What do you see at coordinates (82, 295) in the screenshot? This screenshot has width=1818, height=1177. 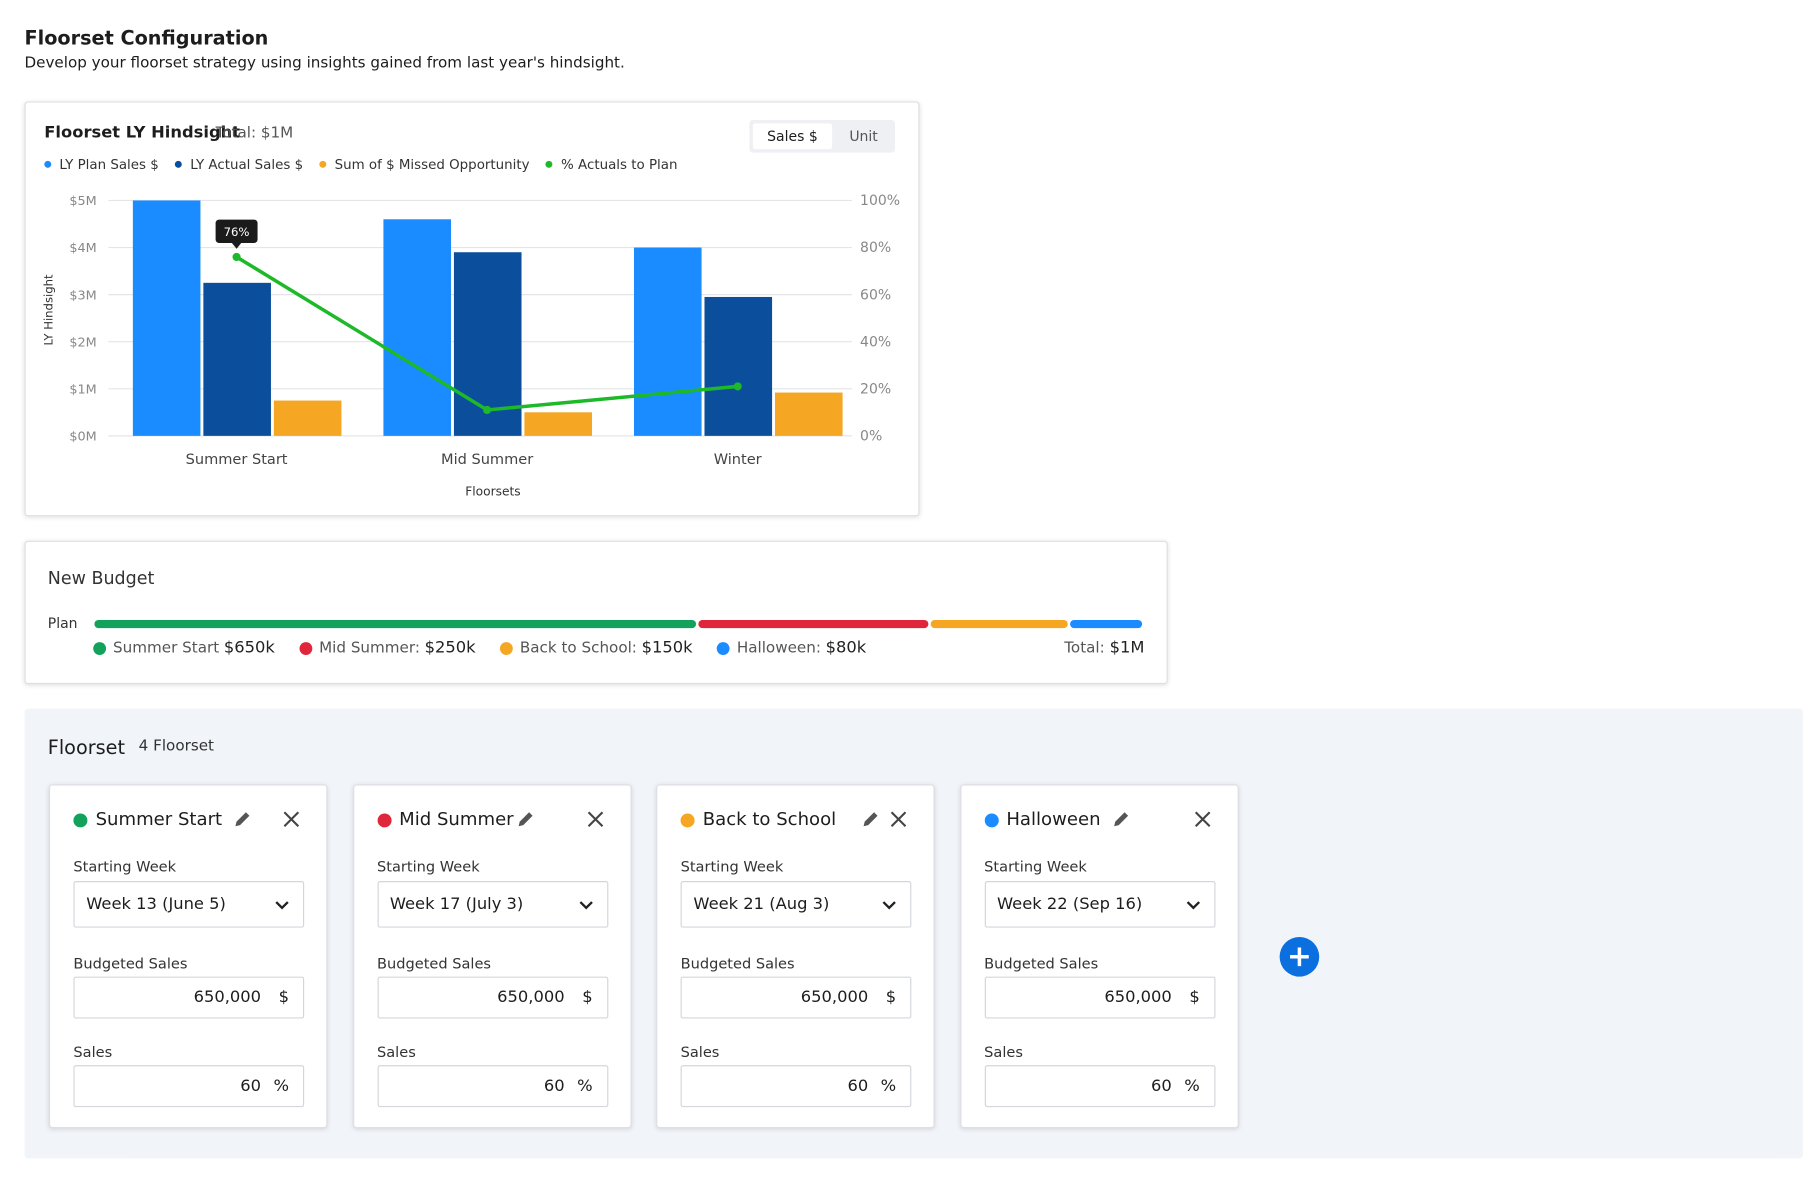 I see `y-tick-label: $3M` at bounding box center [82, 295].